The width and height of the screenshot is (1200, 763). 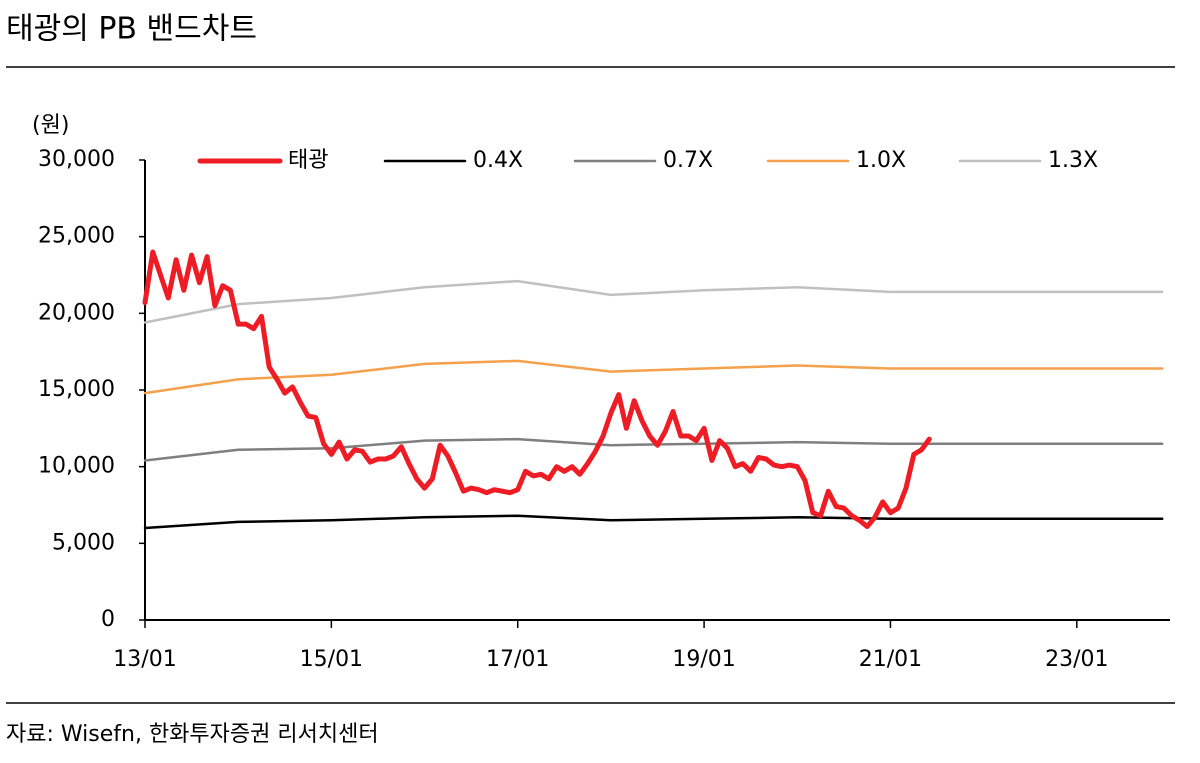 What do you see at coordinates (76, 312) in the screenshot?
I see `y-tick-label: 20,000` at bounding box center [76, 312].